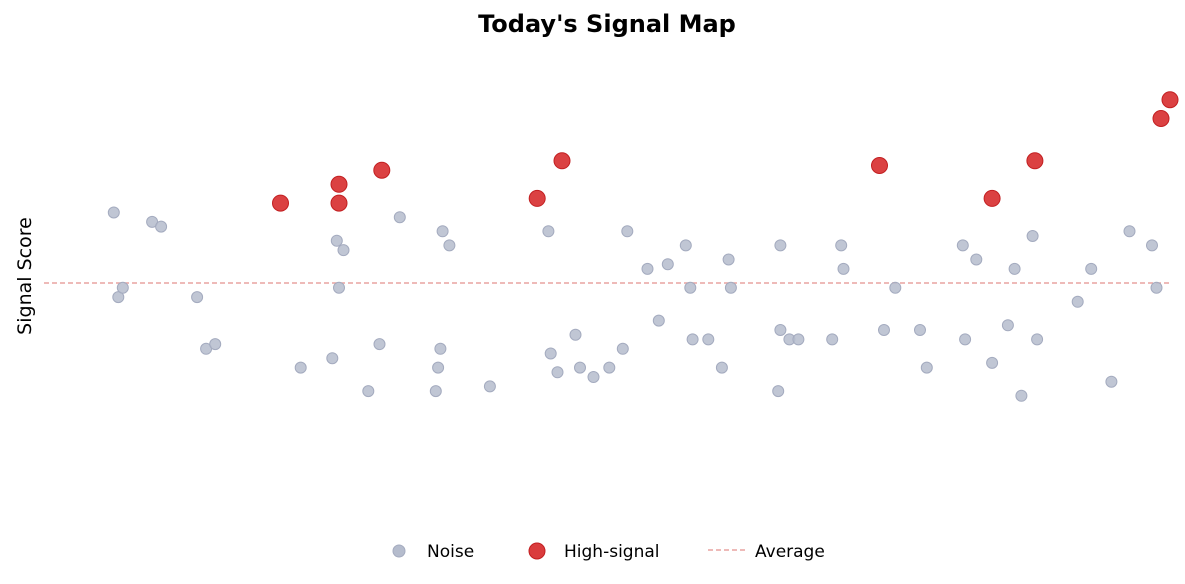  Describe the element at coordinates (450, 552) in the screenshot. I see `legend-label-noise: Noise` at that location.